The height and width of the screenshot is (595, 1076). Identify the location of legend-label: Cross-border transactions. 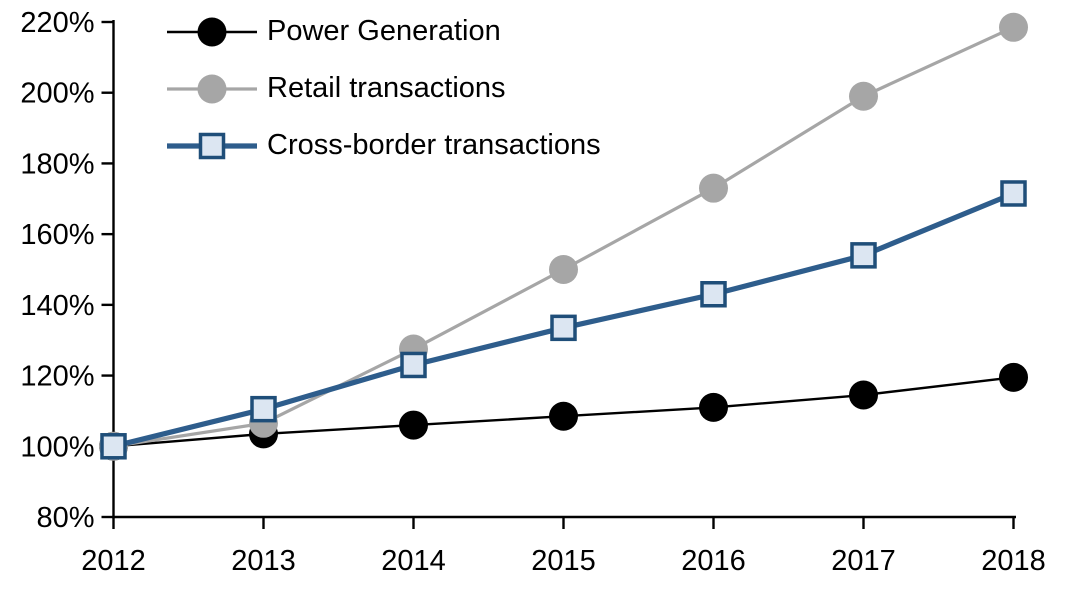
(434, 145).